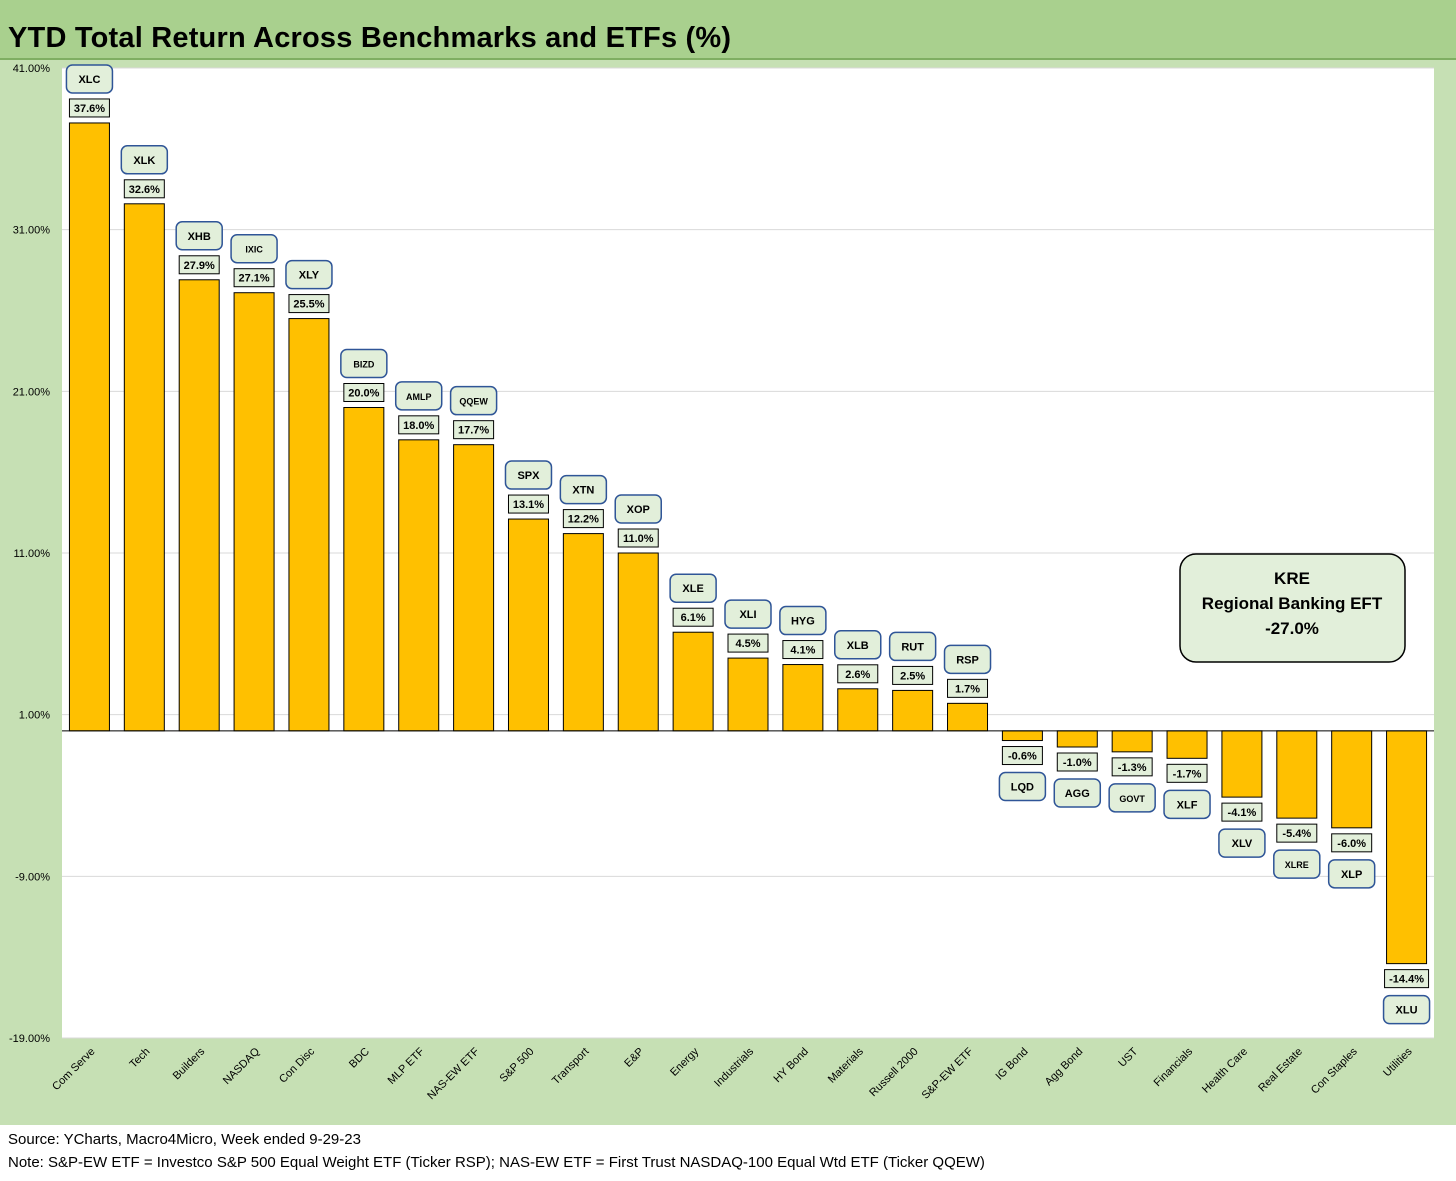 The image size is (1456, 1181). I want to click on svg-text: XLV, so click(1242, 844).